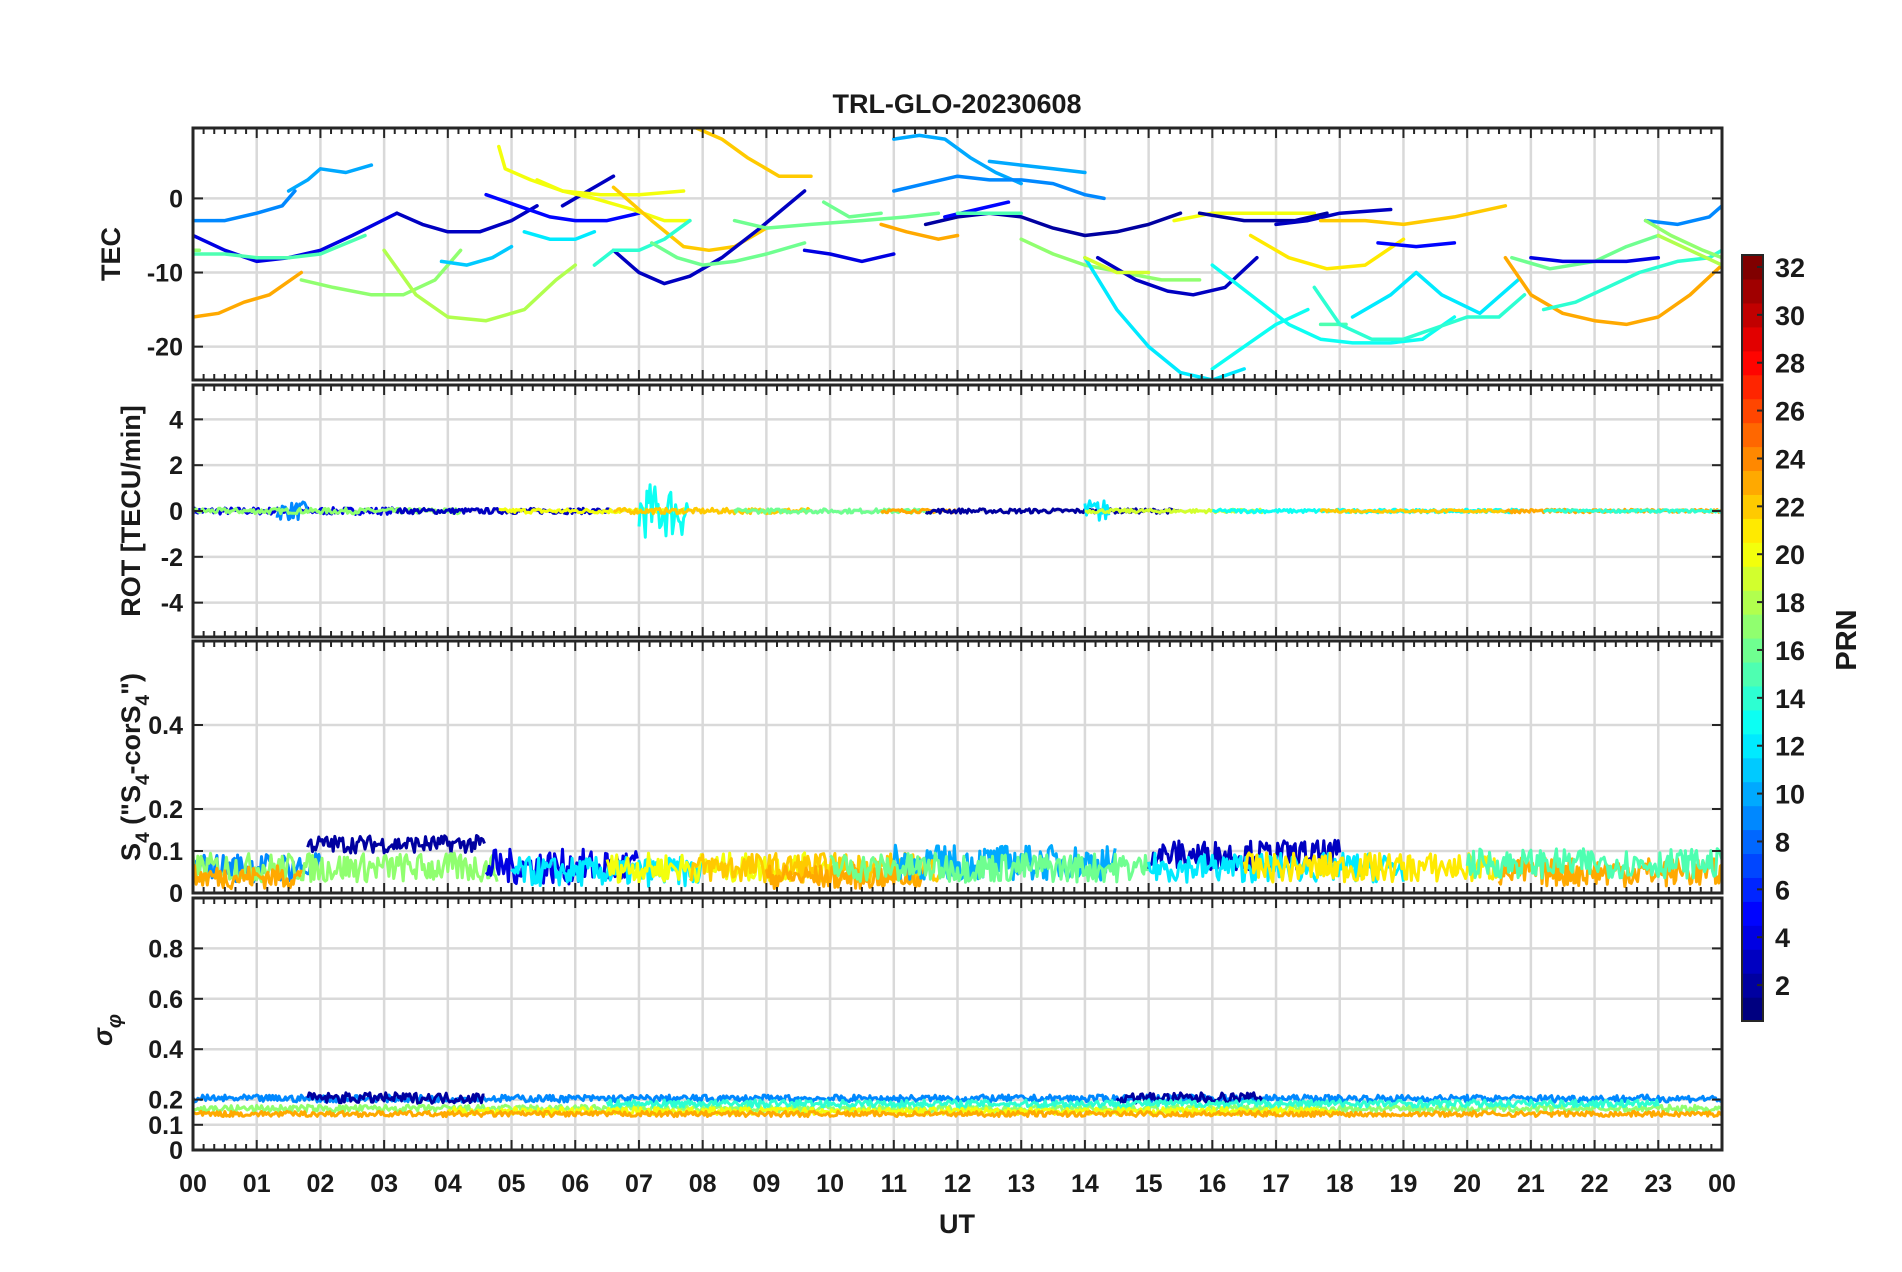 The image size is (1902, 1272). Describe the element at coordinates (1722, 1184) in the screenshot. I see `x-tick-label: 00` at that location.